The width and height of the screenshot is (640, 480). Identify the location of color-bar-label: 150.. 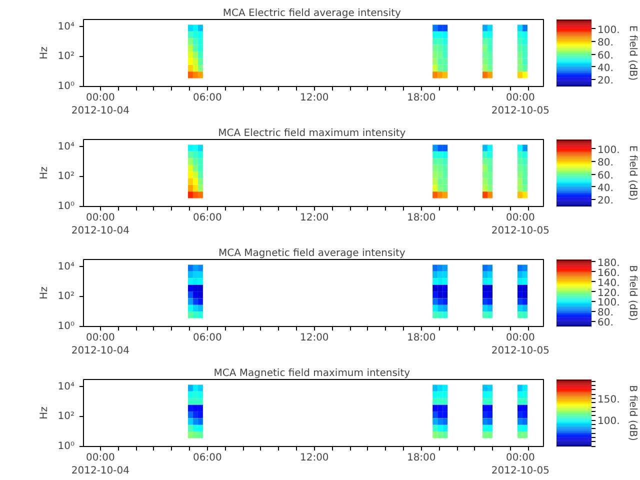
(609, 400).